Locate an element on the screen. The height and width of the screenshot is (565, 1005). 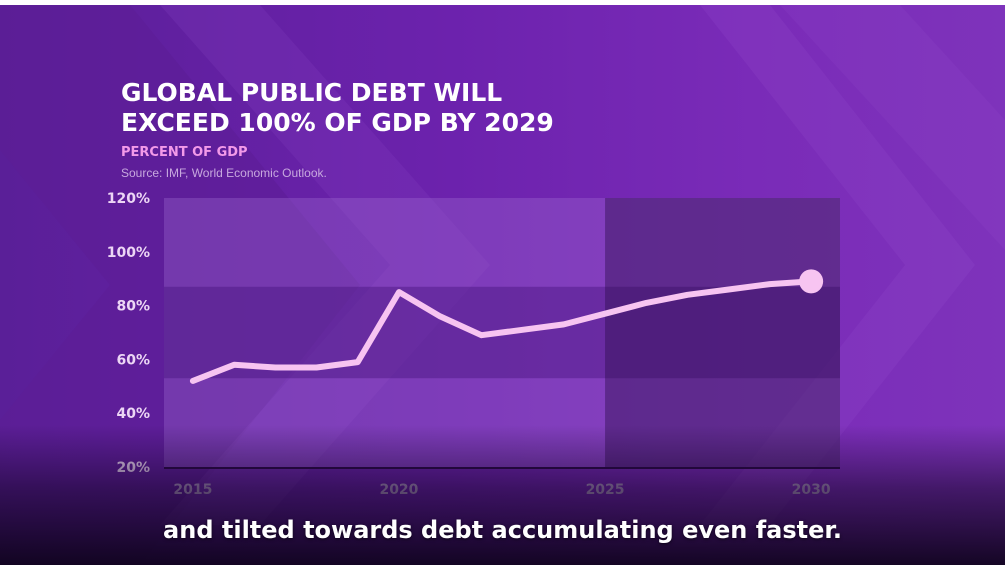
bg-stripe is located at coordinates (892, 127).